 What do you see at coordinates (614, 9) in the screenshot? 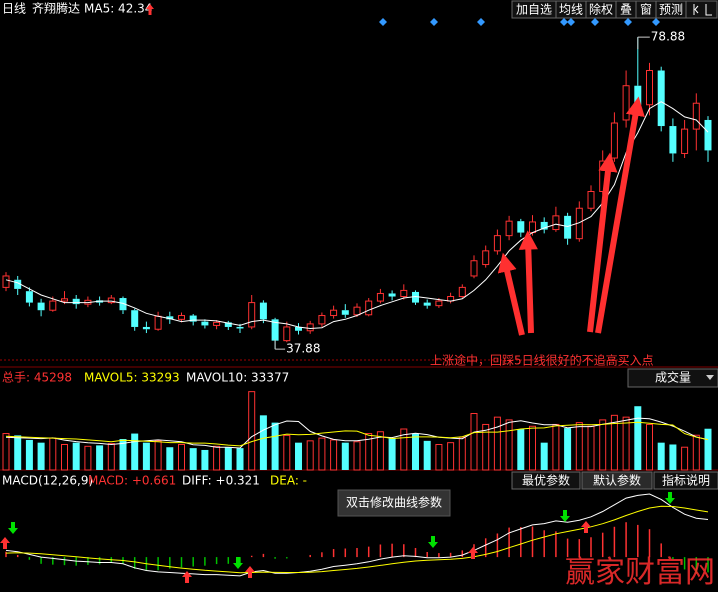
I see `toolbar: 加自选 均线 除权叠窗预测` at bounding box center [614, 9].